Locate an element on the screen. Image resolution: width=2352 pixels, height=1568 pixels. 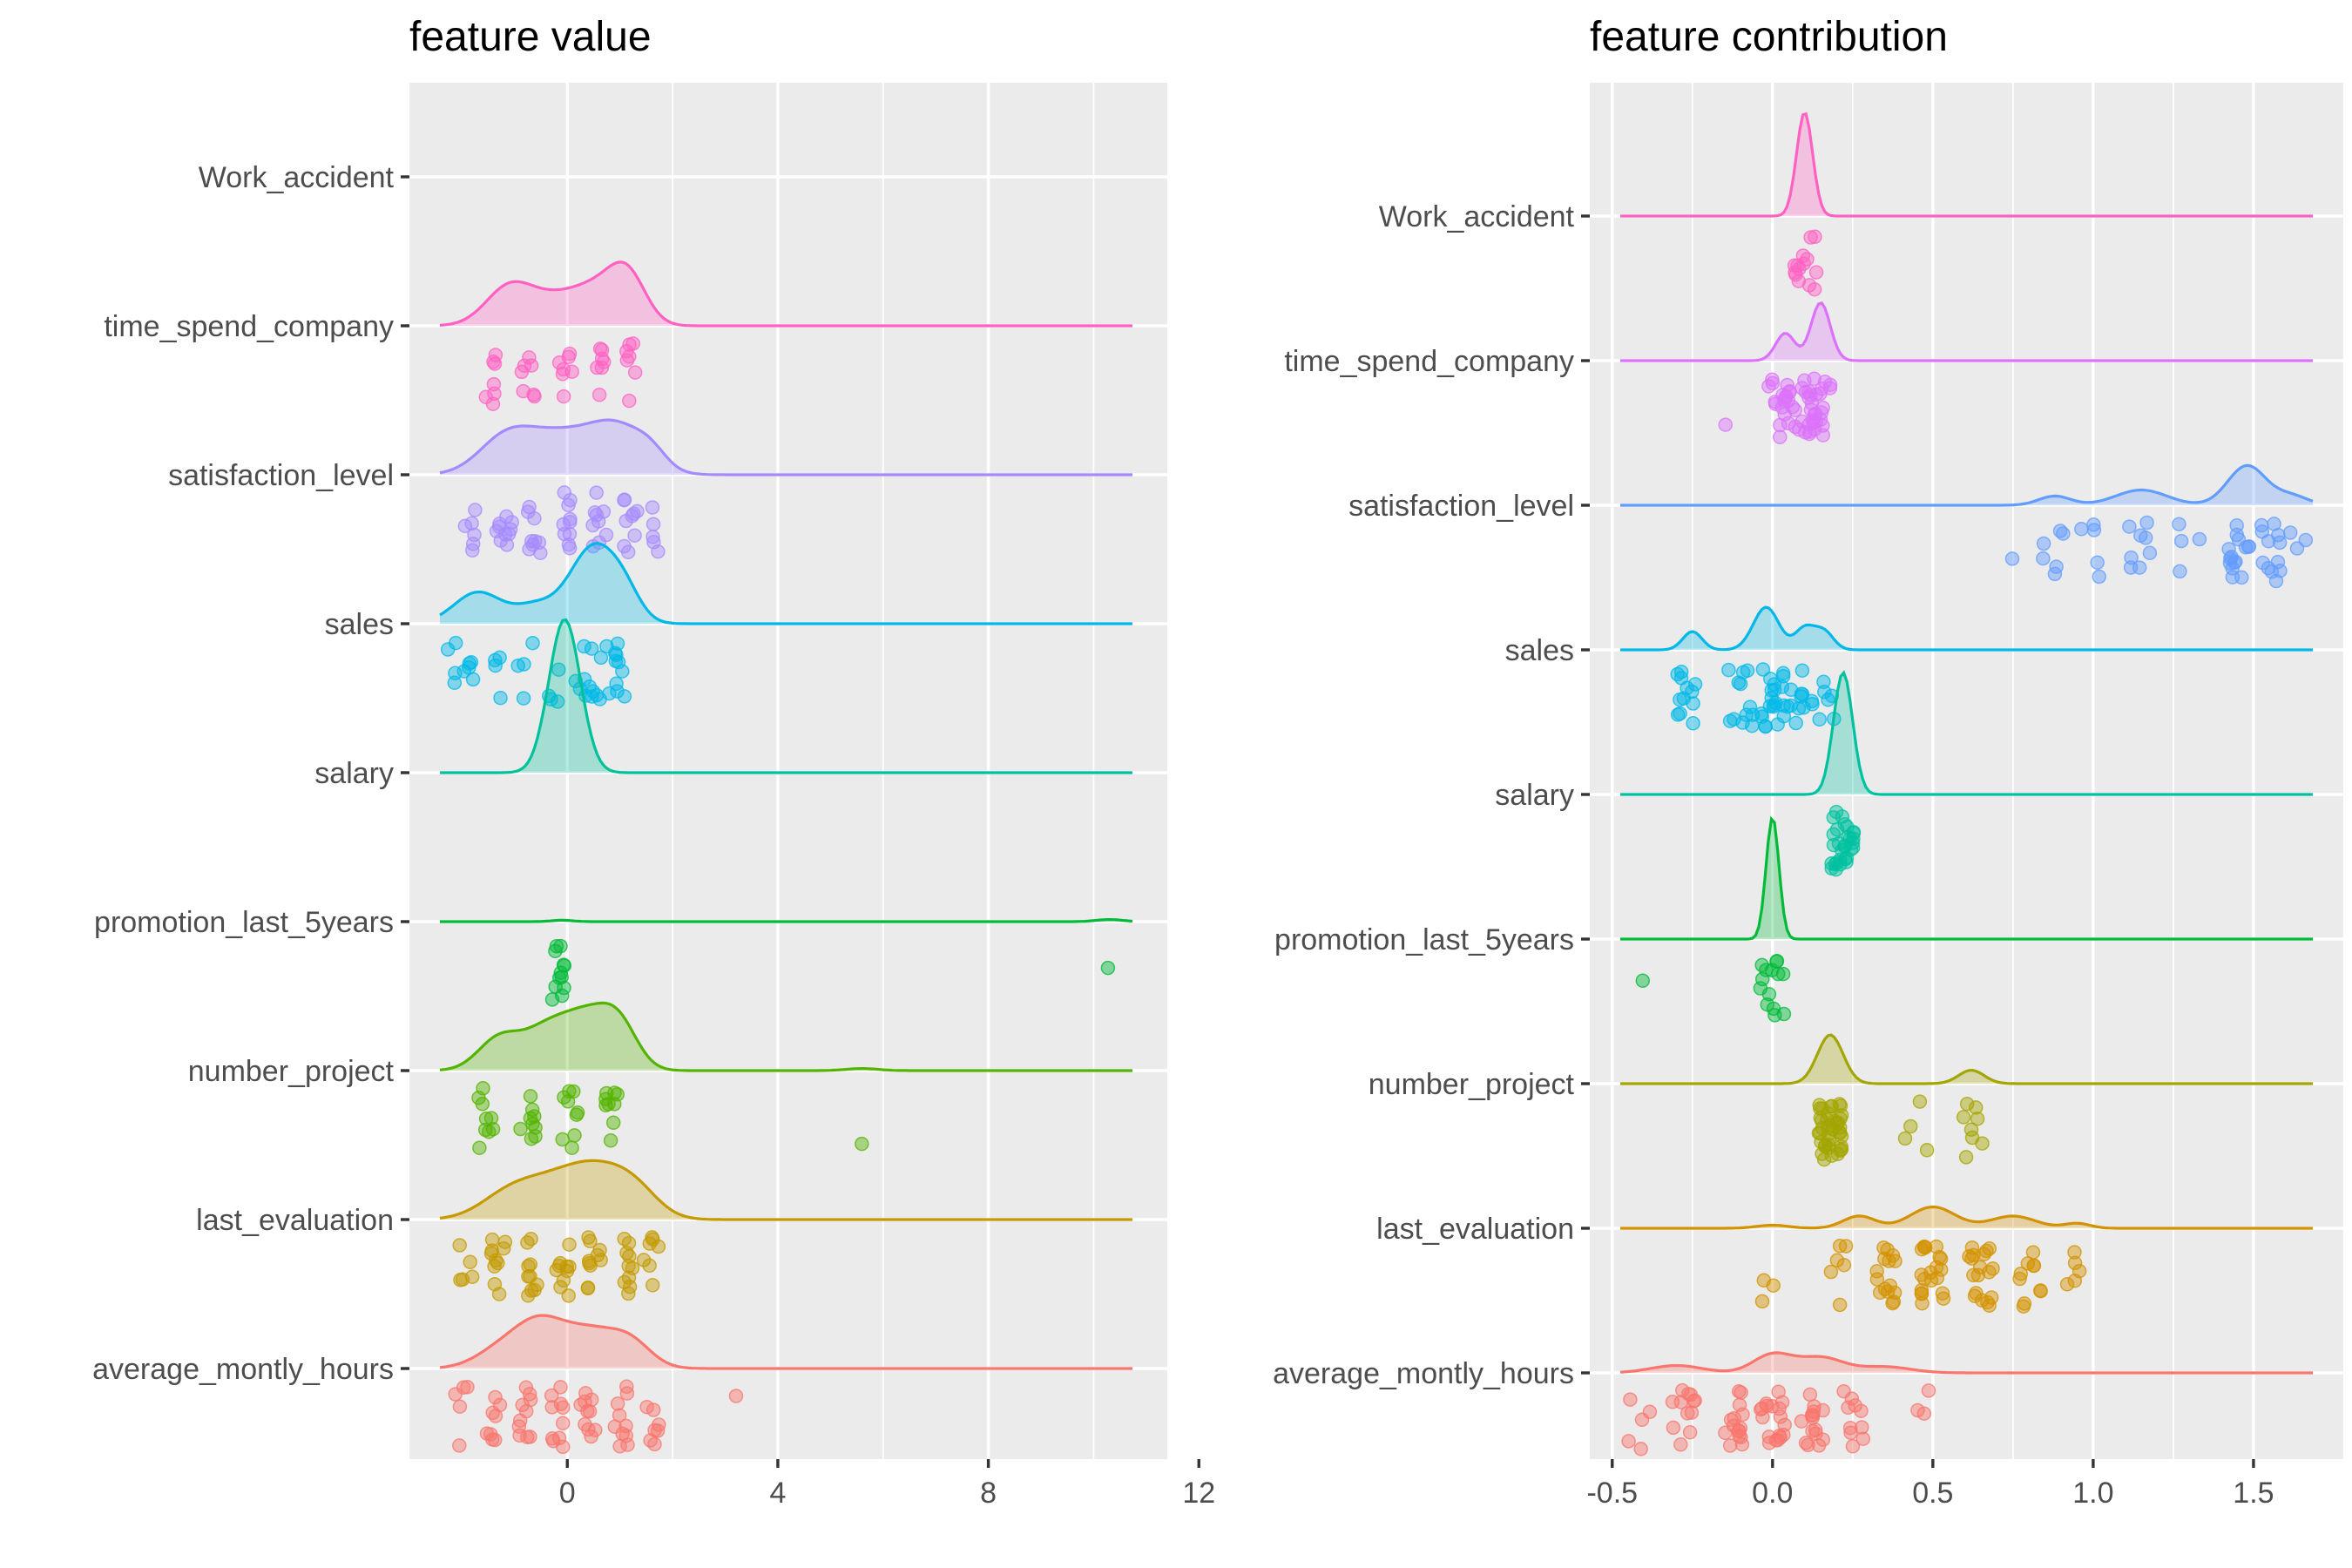
x-tick-label: 8 is located at coordinates (988, 1493).